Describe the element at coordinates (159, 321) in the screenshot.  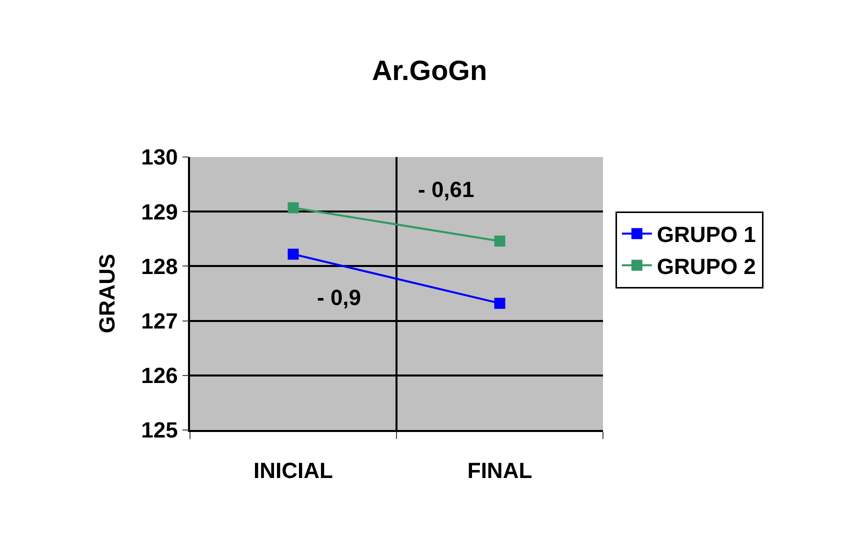
I see `y-tick-label: 127` at that location.